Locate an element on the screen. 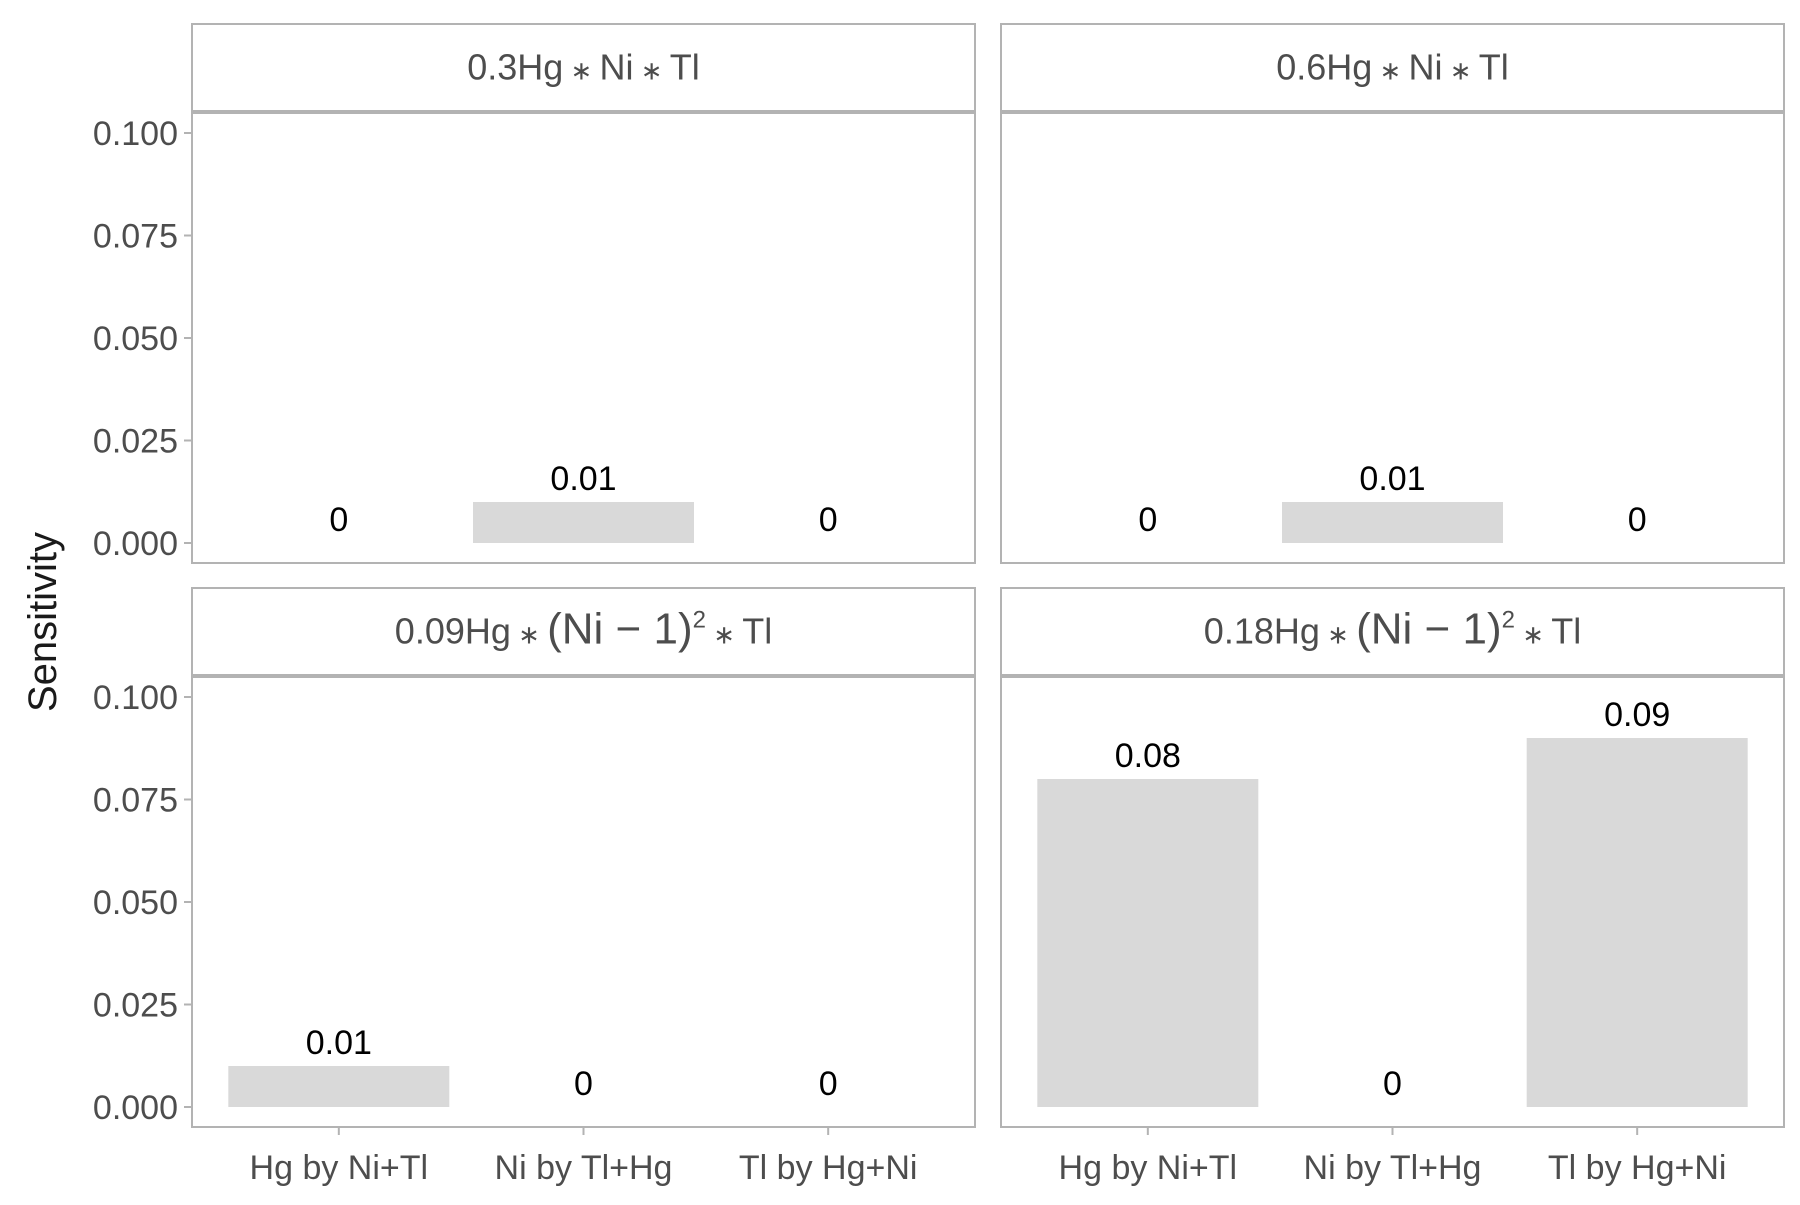 The image size is (1800, 1205). data-label-2-3: 0 is located at coordinates (1637, 520).